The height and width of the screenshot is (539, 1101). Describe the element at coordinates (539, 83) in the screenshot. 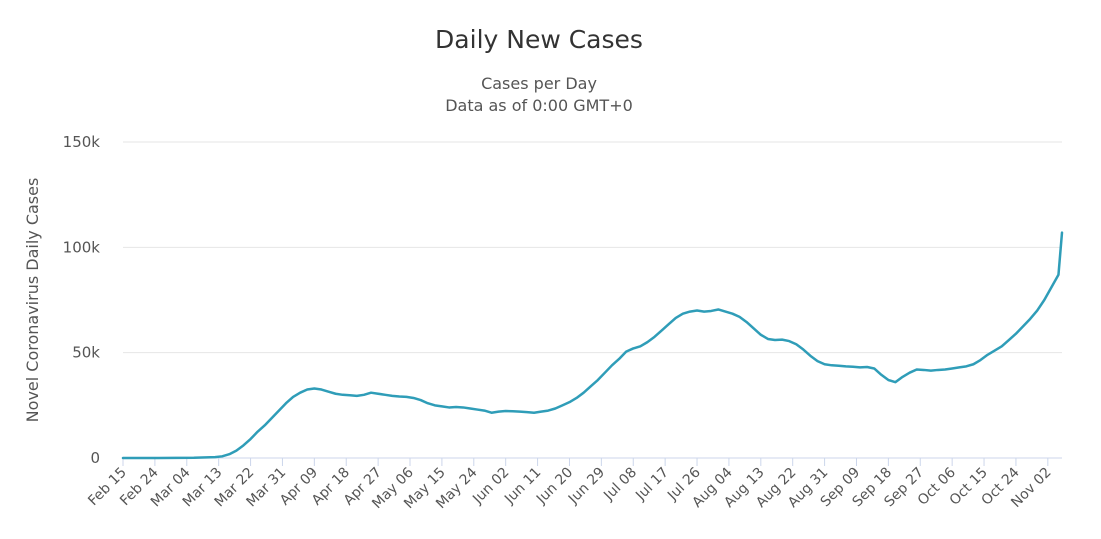

I see `chart-subtitle-line-1: Cases per Day` at that location.